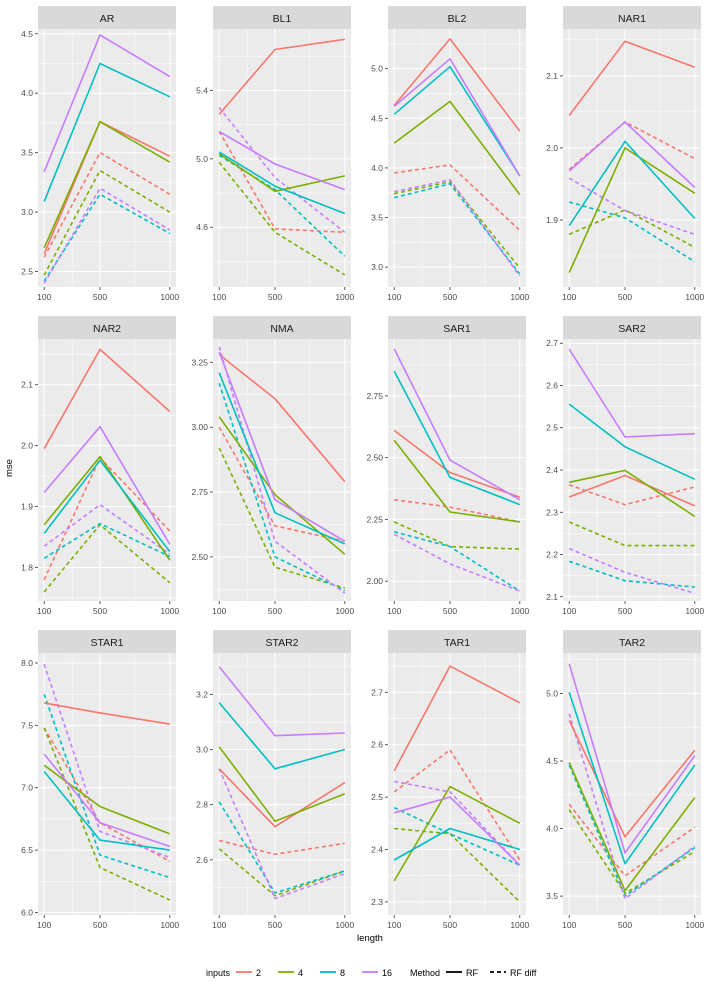  I want to click on legend: inputs Method 2 4 8 16 RF RF diff, so click(371, 973).